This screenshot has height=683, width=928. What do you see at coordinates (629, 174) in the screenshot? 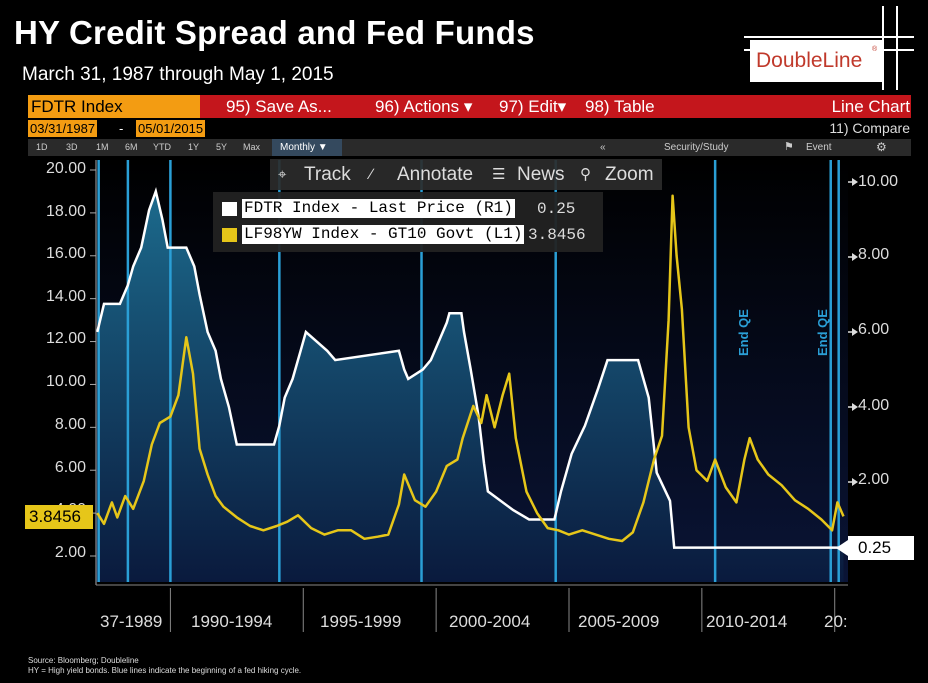
I see `zoom-button: Zoom` at bounding box center [629, 174].